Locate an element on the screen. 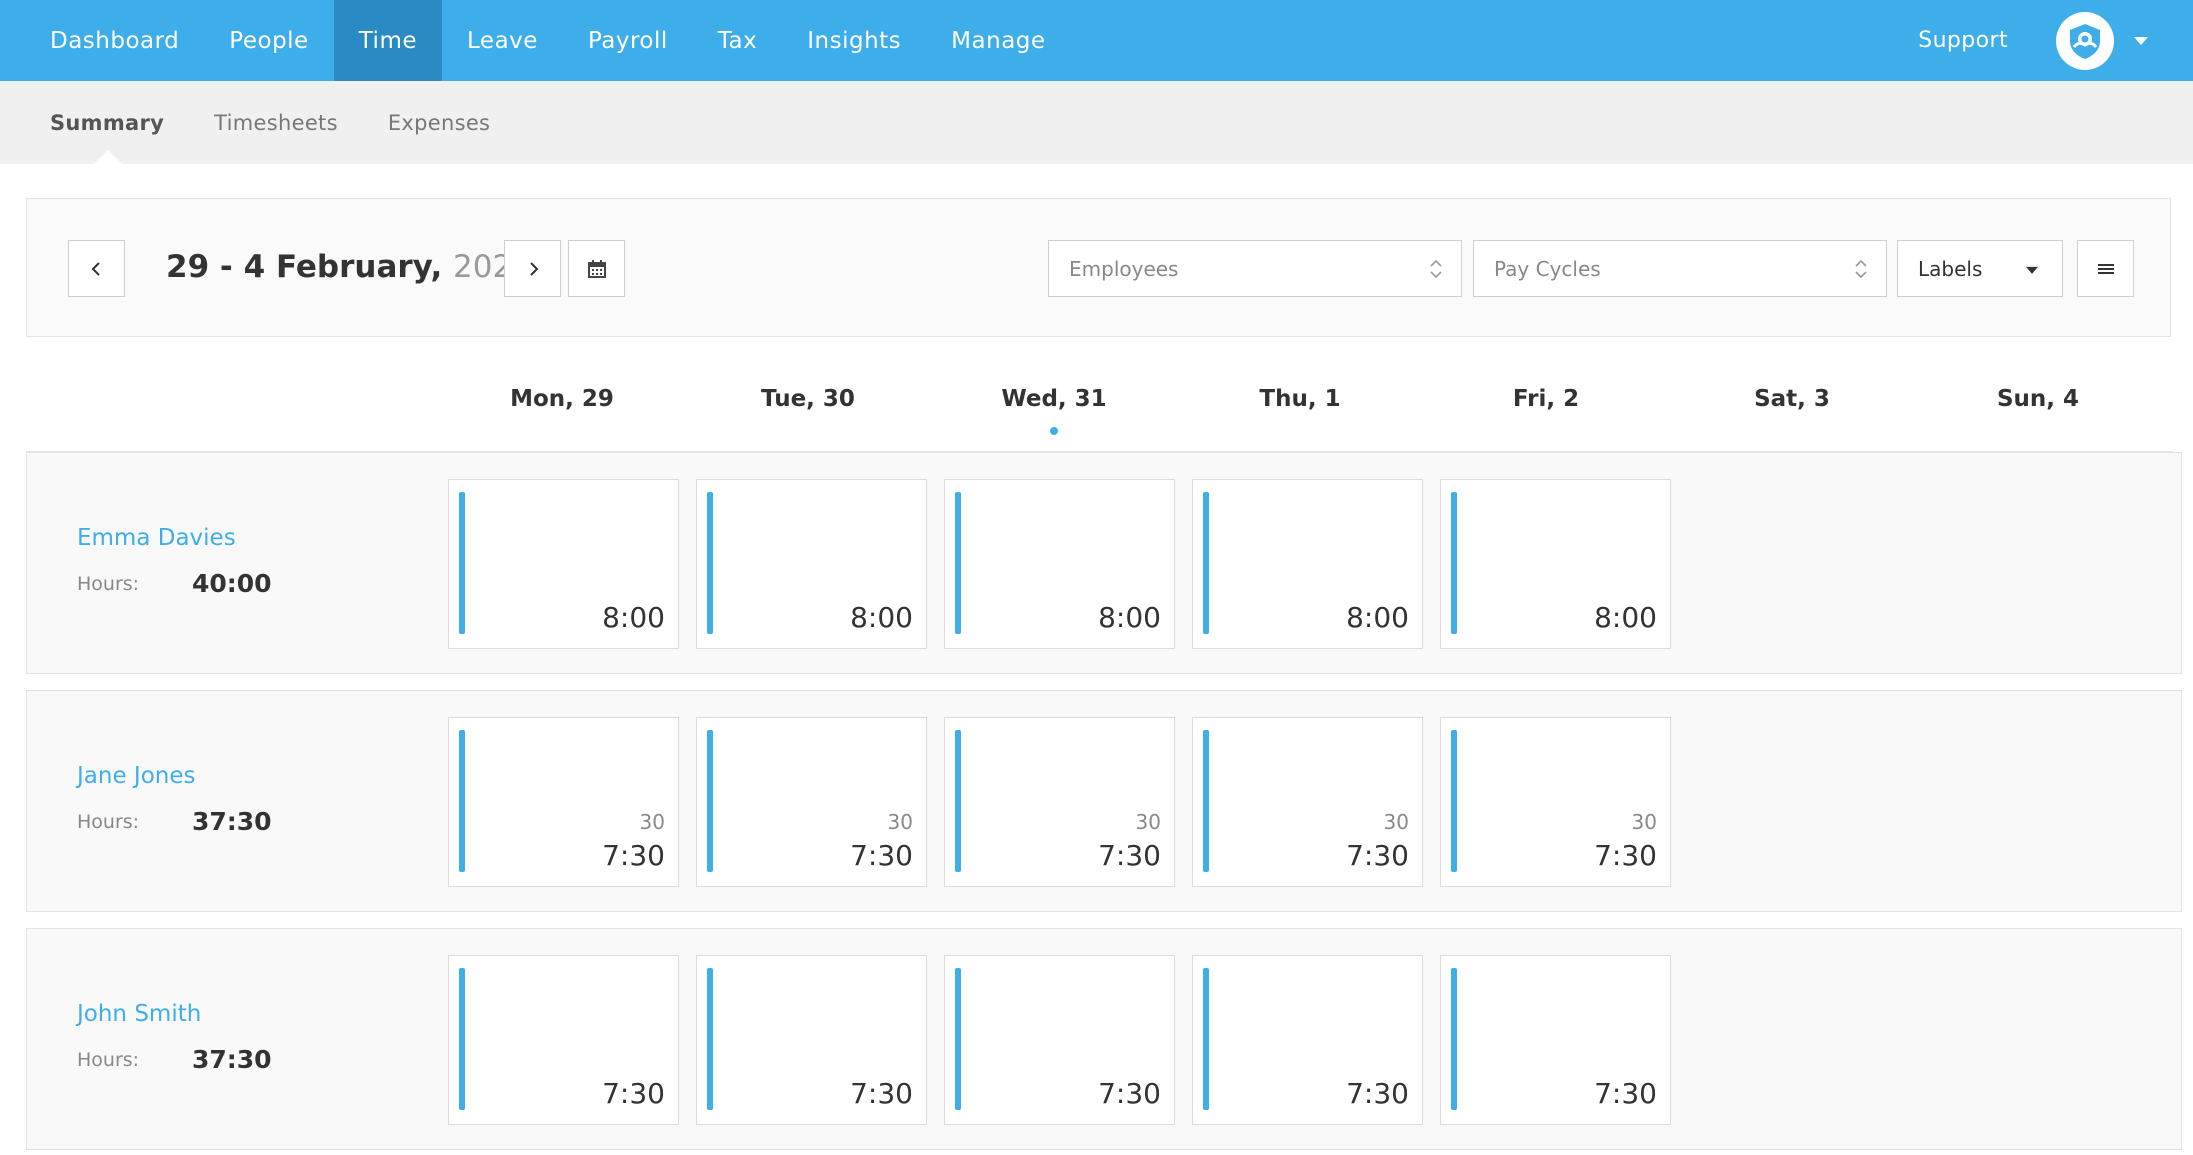 This screenshot has height=1155, width=2193. nav-leave: Leave is located at coordinates (502, 40).